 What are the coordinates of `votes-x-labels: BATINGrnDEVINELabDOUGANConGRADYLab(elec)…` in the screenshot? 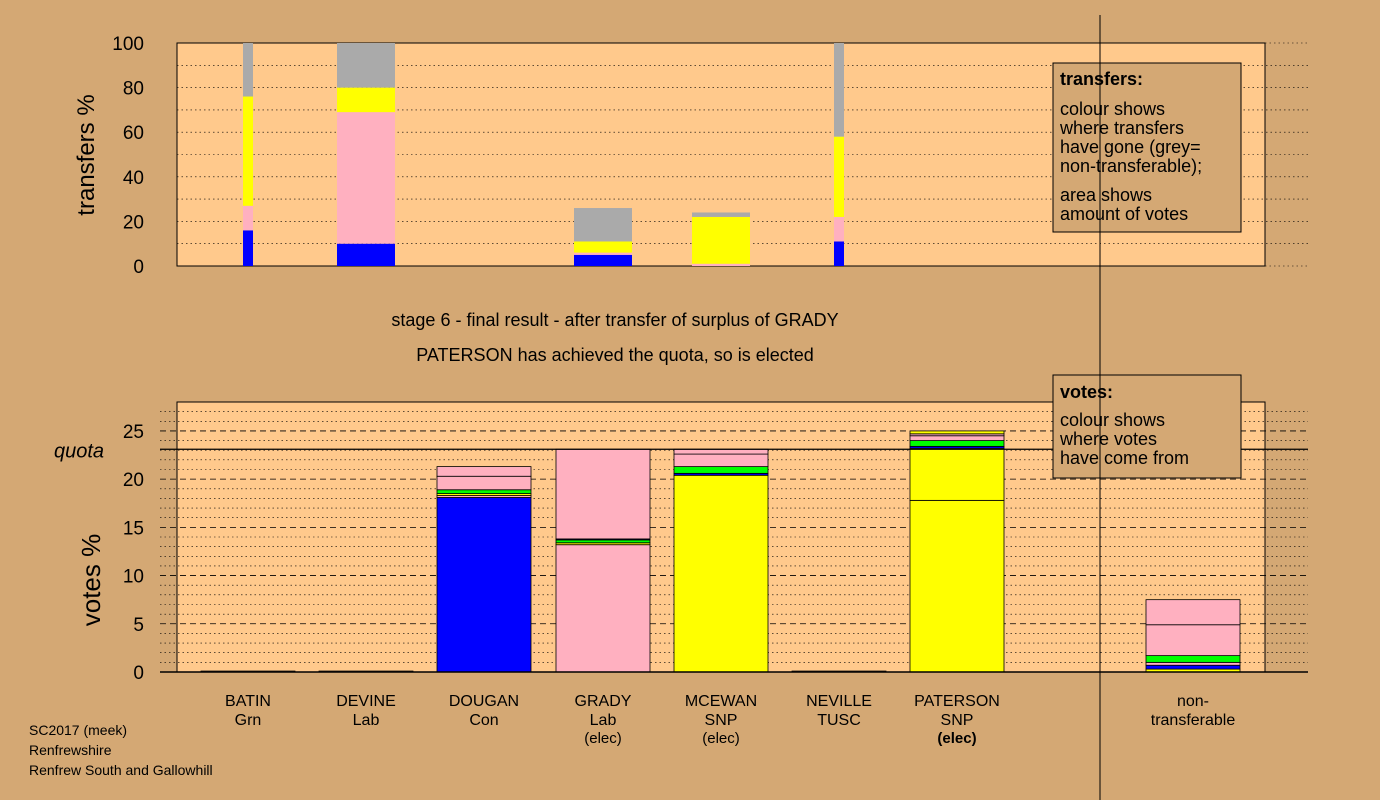 It's located at (730, 720).